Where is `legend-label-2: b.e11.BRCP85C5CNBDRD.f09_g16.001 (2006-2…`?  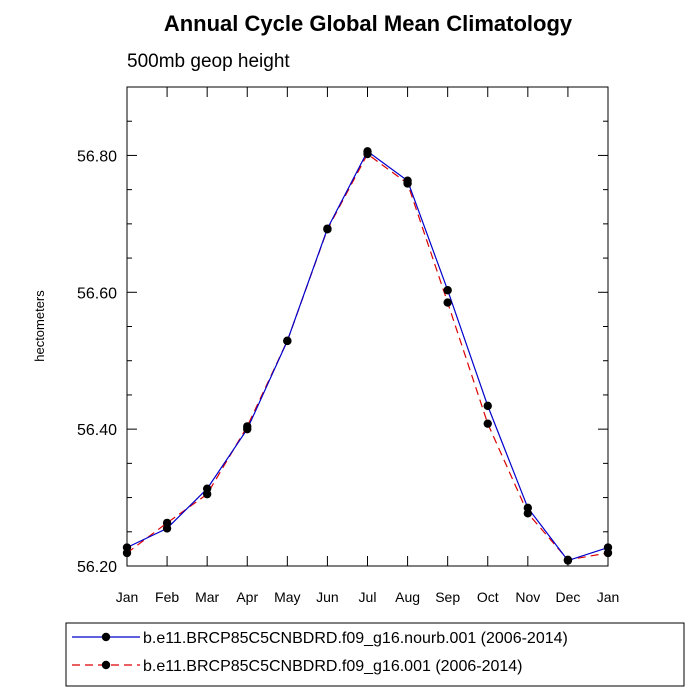
legend-label-2: b.e11.BRCP85C5CNBDRD.f09_g16.001 (2006-2… is located at coordinates (332, 666).